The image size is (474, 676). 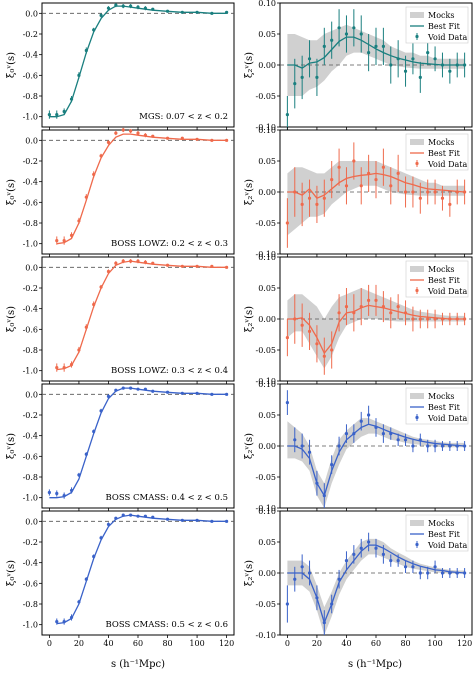 I want to click on x-tick-label: 100, so click(x=434, y=643).